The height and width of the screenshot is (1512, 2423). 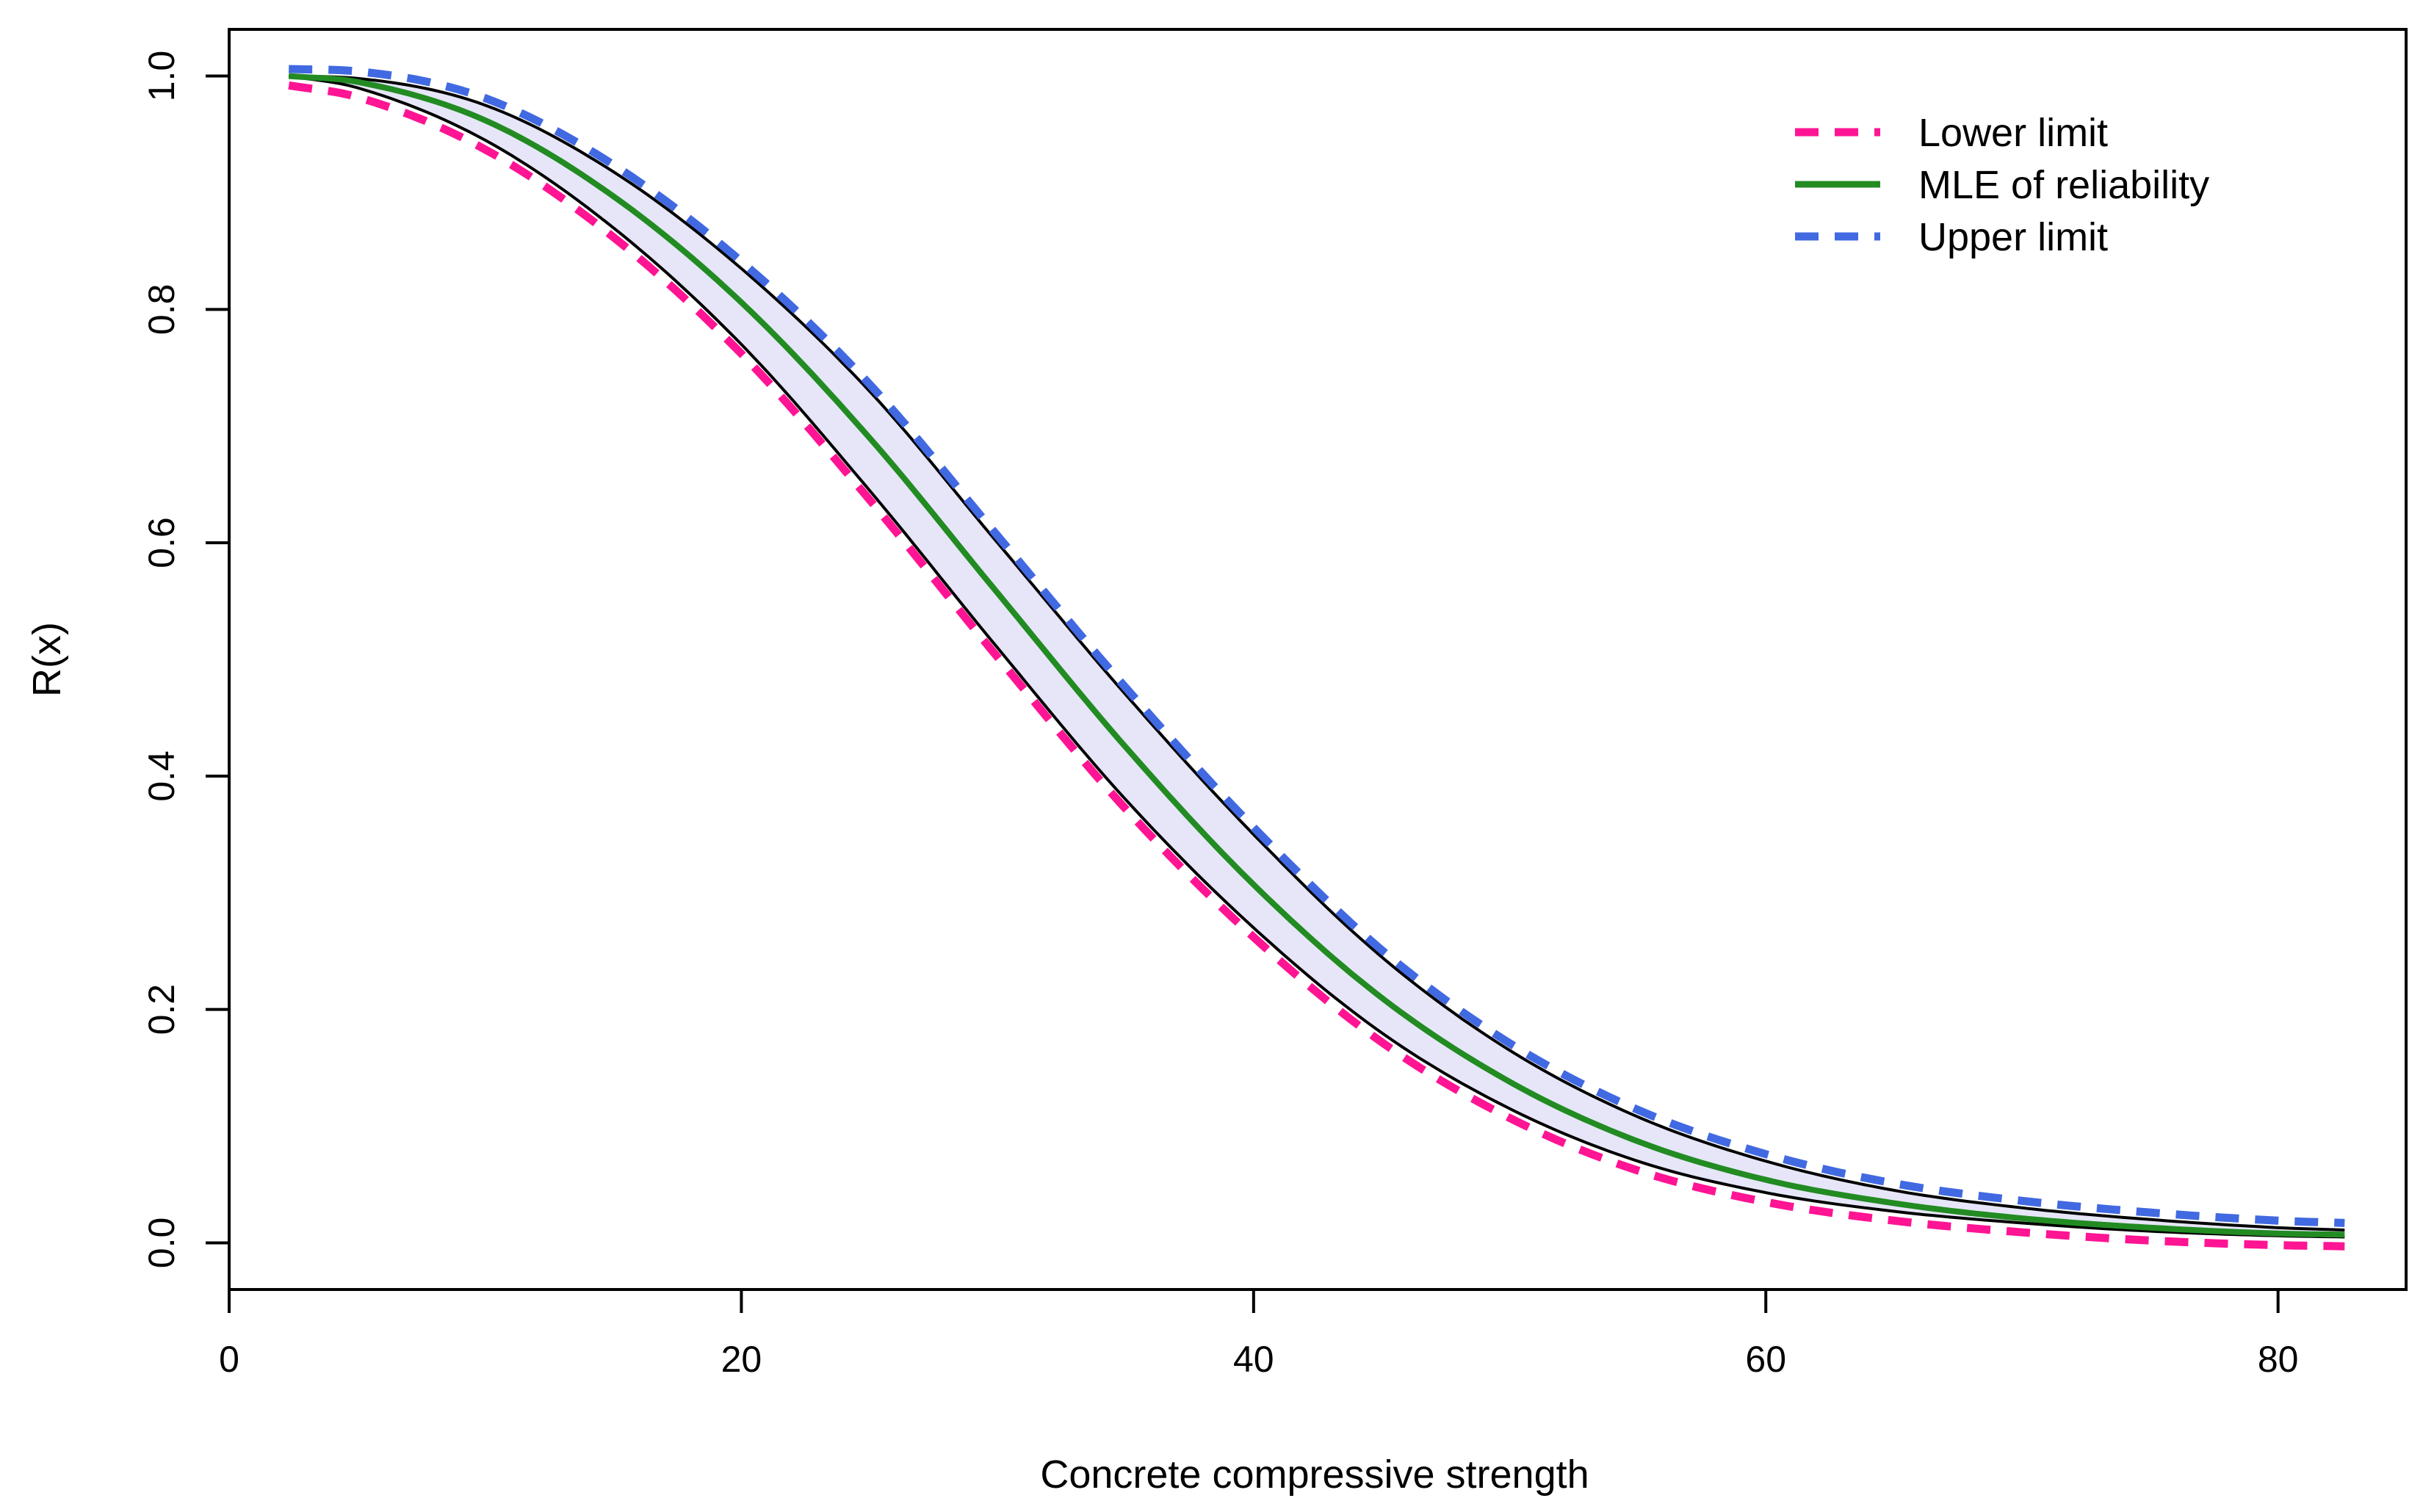 What do you see at coordinates (1315, 1475) in the screenshot?
I see `x-axis-title: Concrete compressive strength` at bounding box center [1315, 1475].